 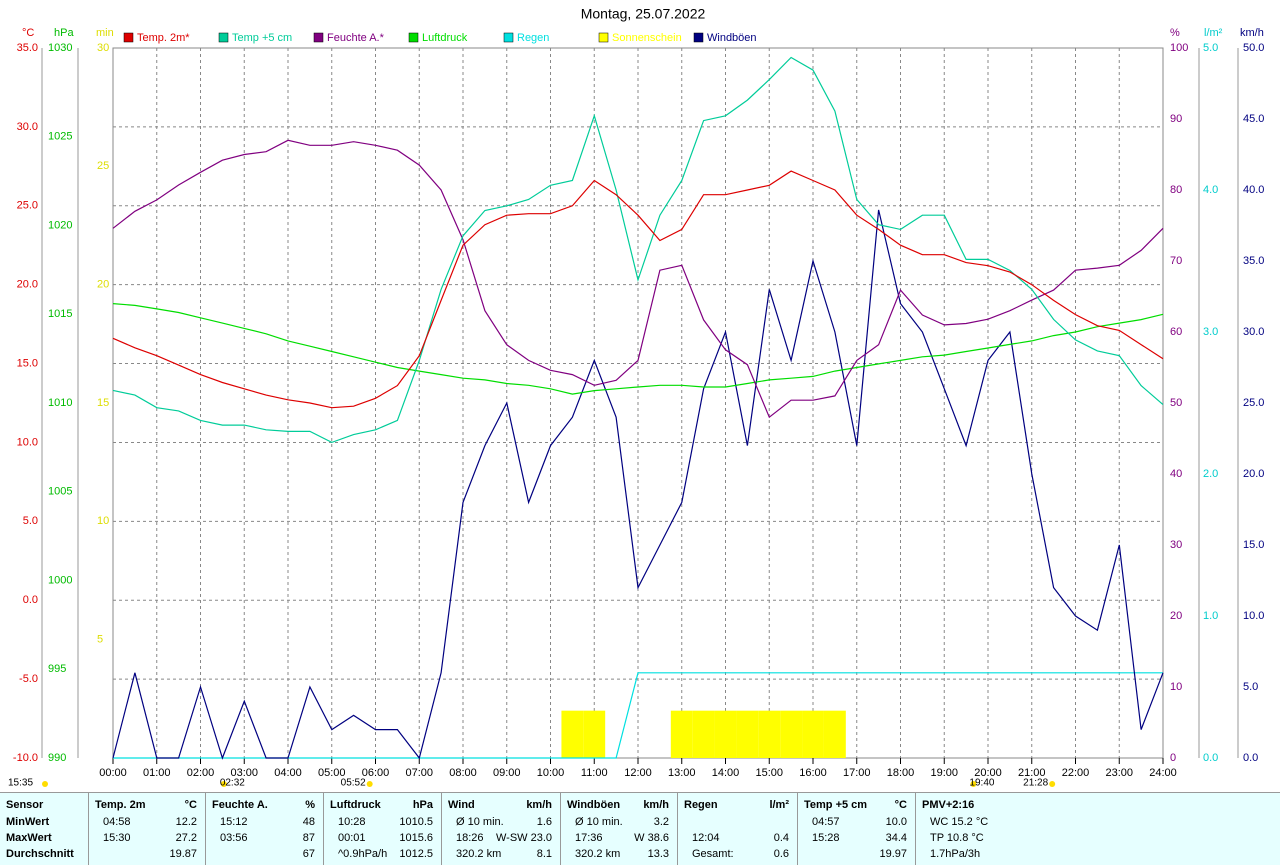 I want to click on sun-moon-label: 05:52, so click(x=353, y=783).